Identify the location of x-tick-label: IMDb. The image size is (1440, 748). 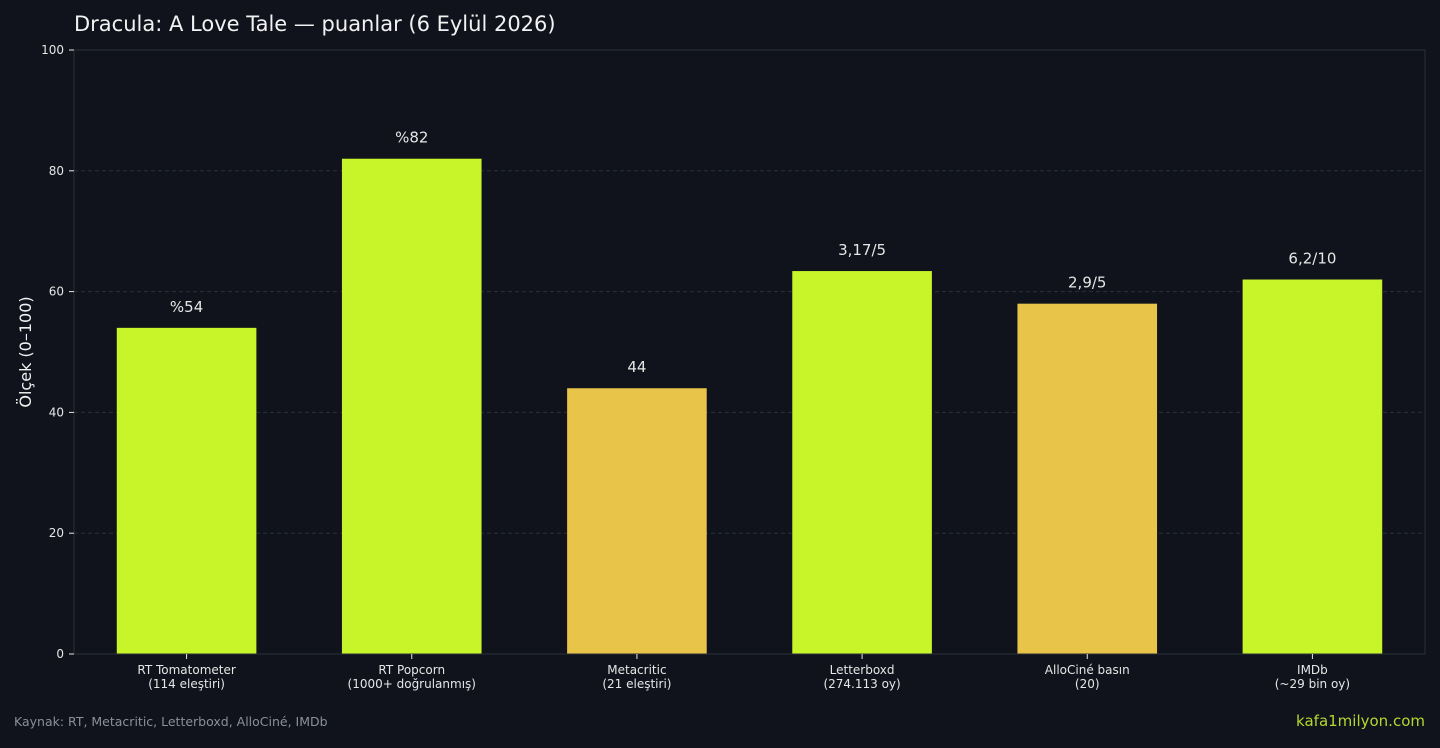
(1312, 670).